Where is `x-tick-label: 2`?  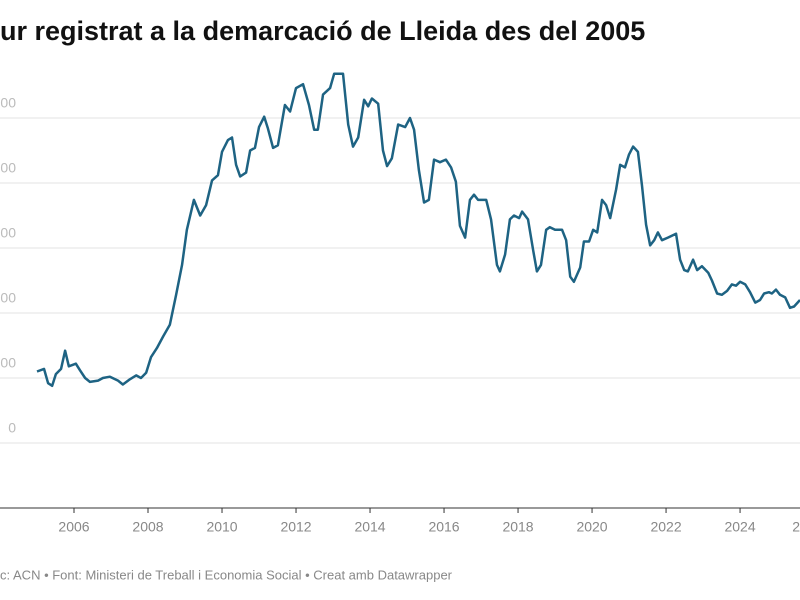
x-tick-label: 2 is located at coordinates (796, 527).